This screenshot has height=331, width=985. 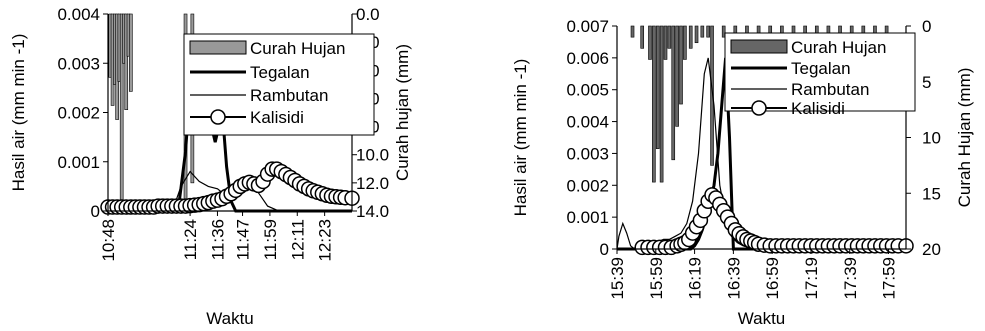 What do you see at coordinates (217, 239) in the screenshot?
I see `x-tick-label: 11:36` at bounding box center [217, 239].